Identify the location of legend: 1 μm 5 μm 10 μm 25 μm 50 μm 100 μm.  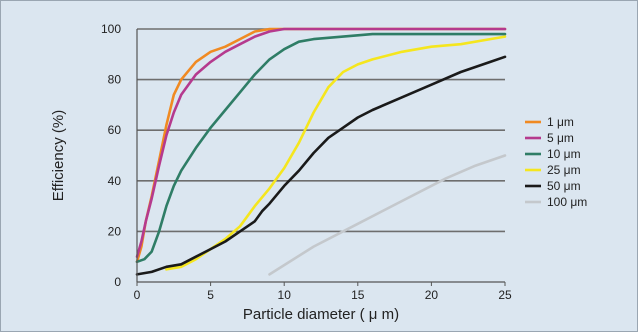
(556, 162).